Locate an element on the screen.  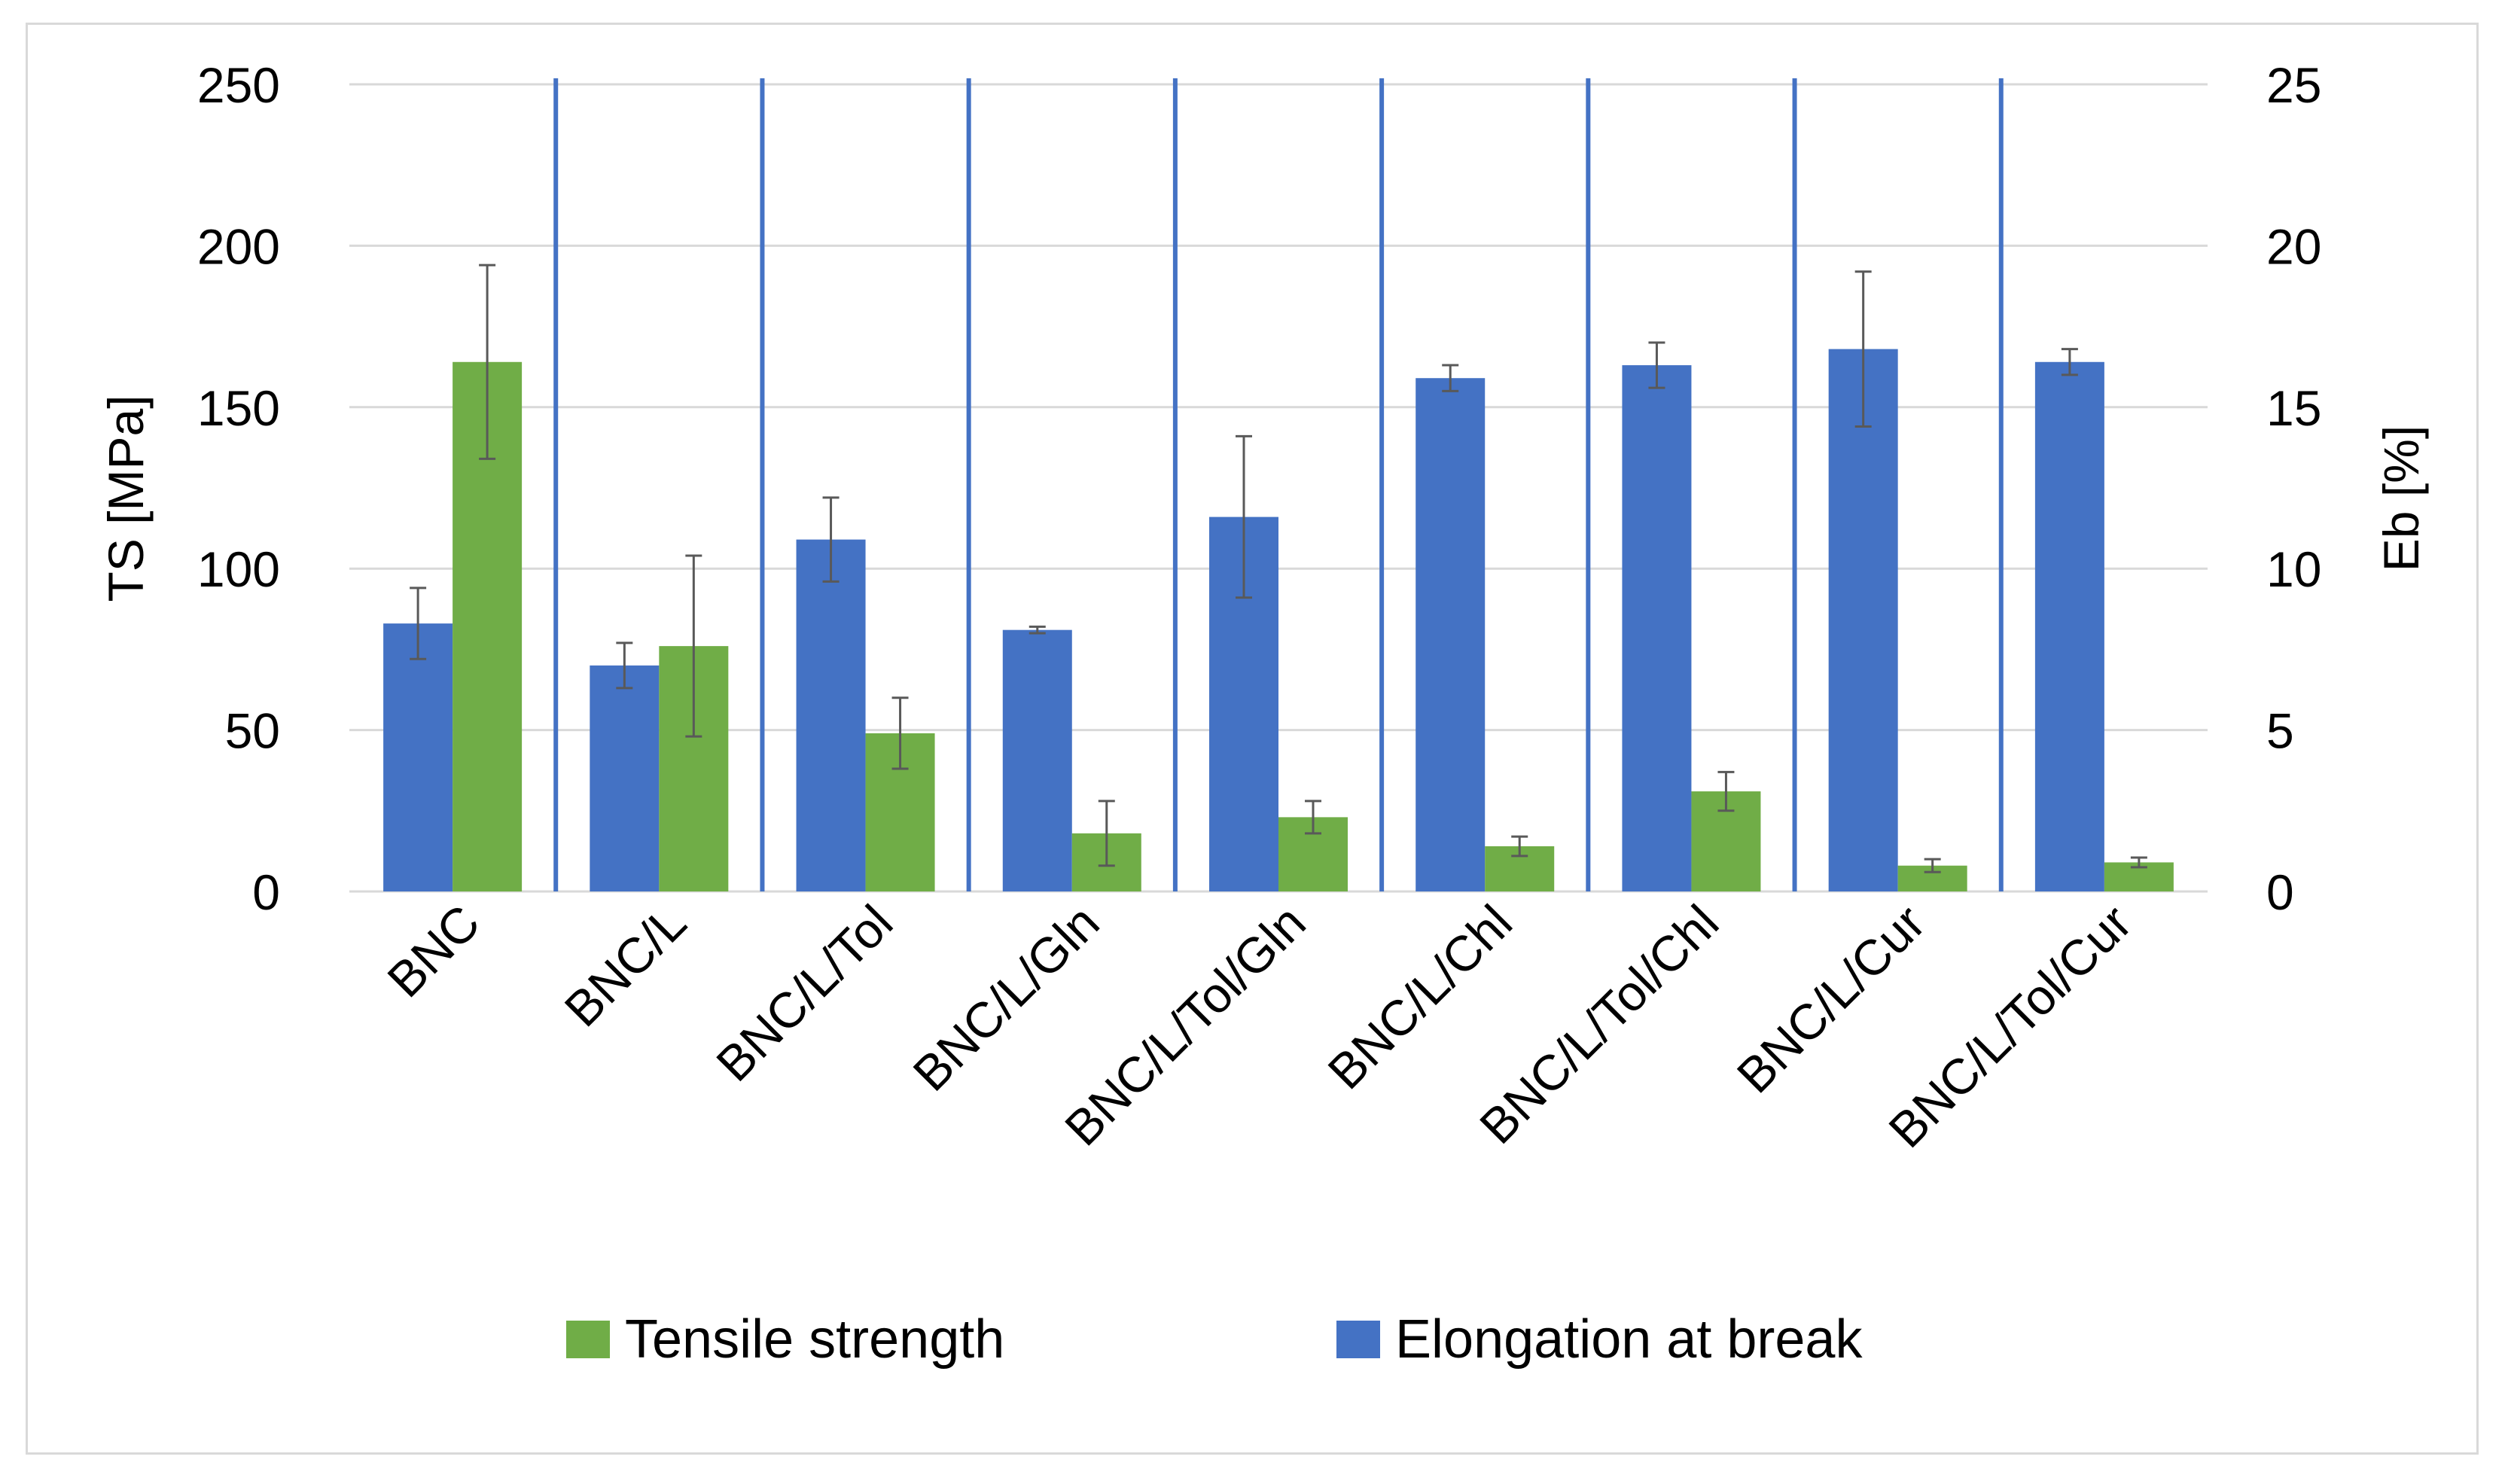
category-label: BNC is located at coordinates (433, 951).